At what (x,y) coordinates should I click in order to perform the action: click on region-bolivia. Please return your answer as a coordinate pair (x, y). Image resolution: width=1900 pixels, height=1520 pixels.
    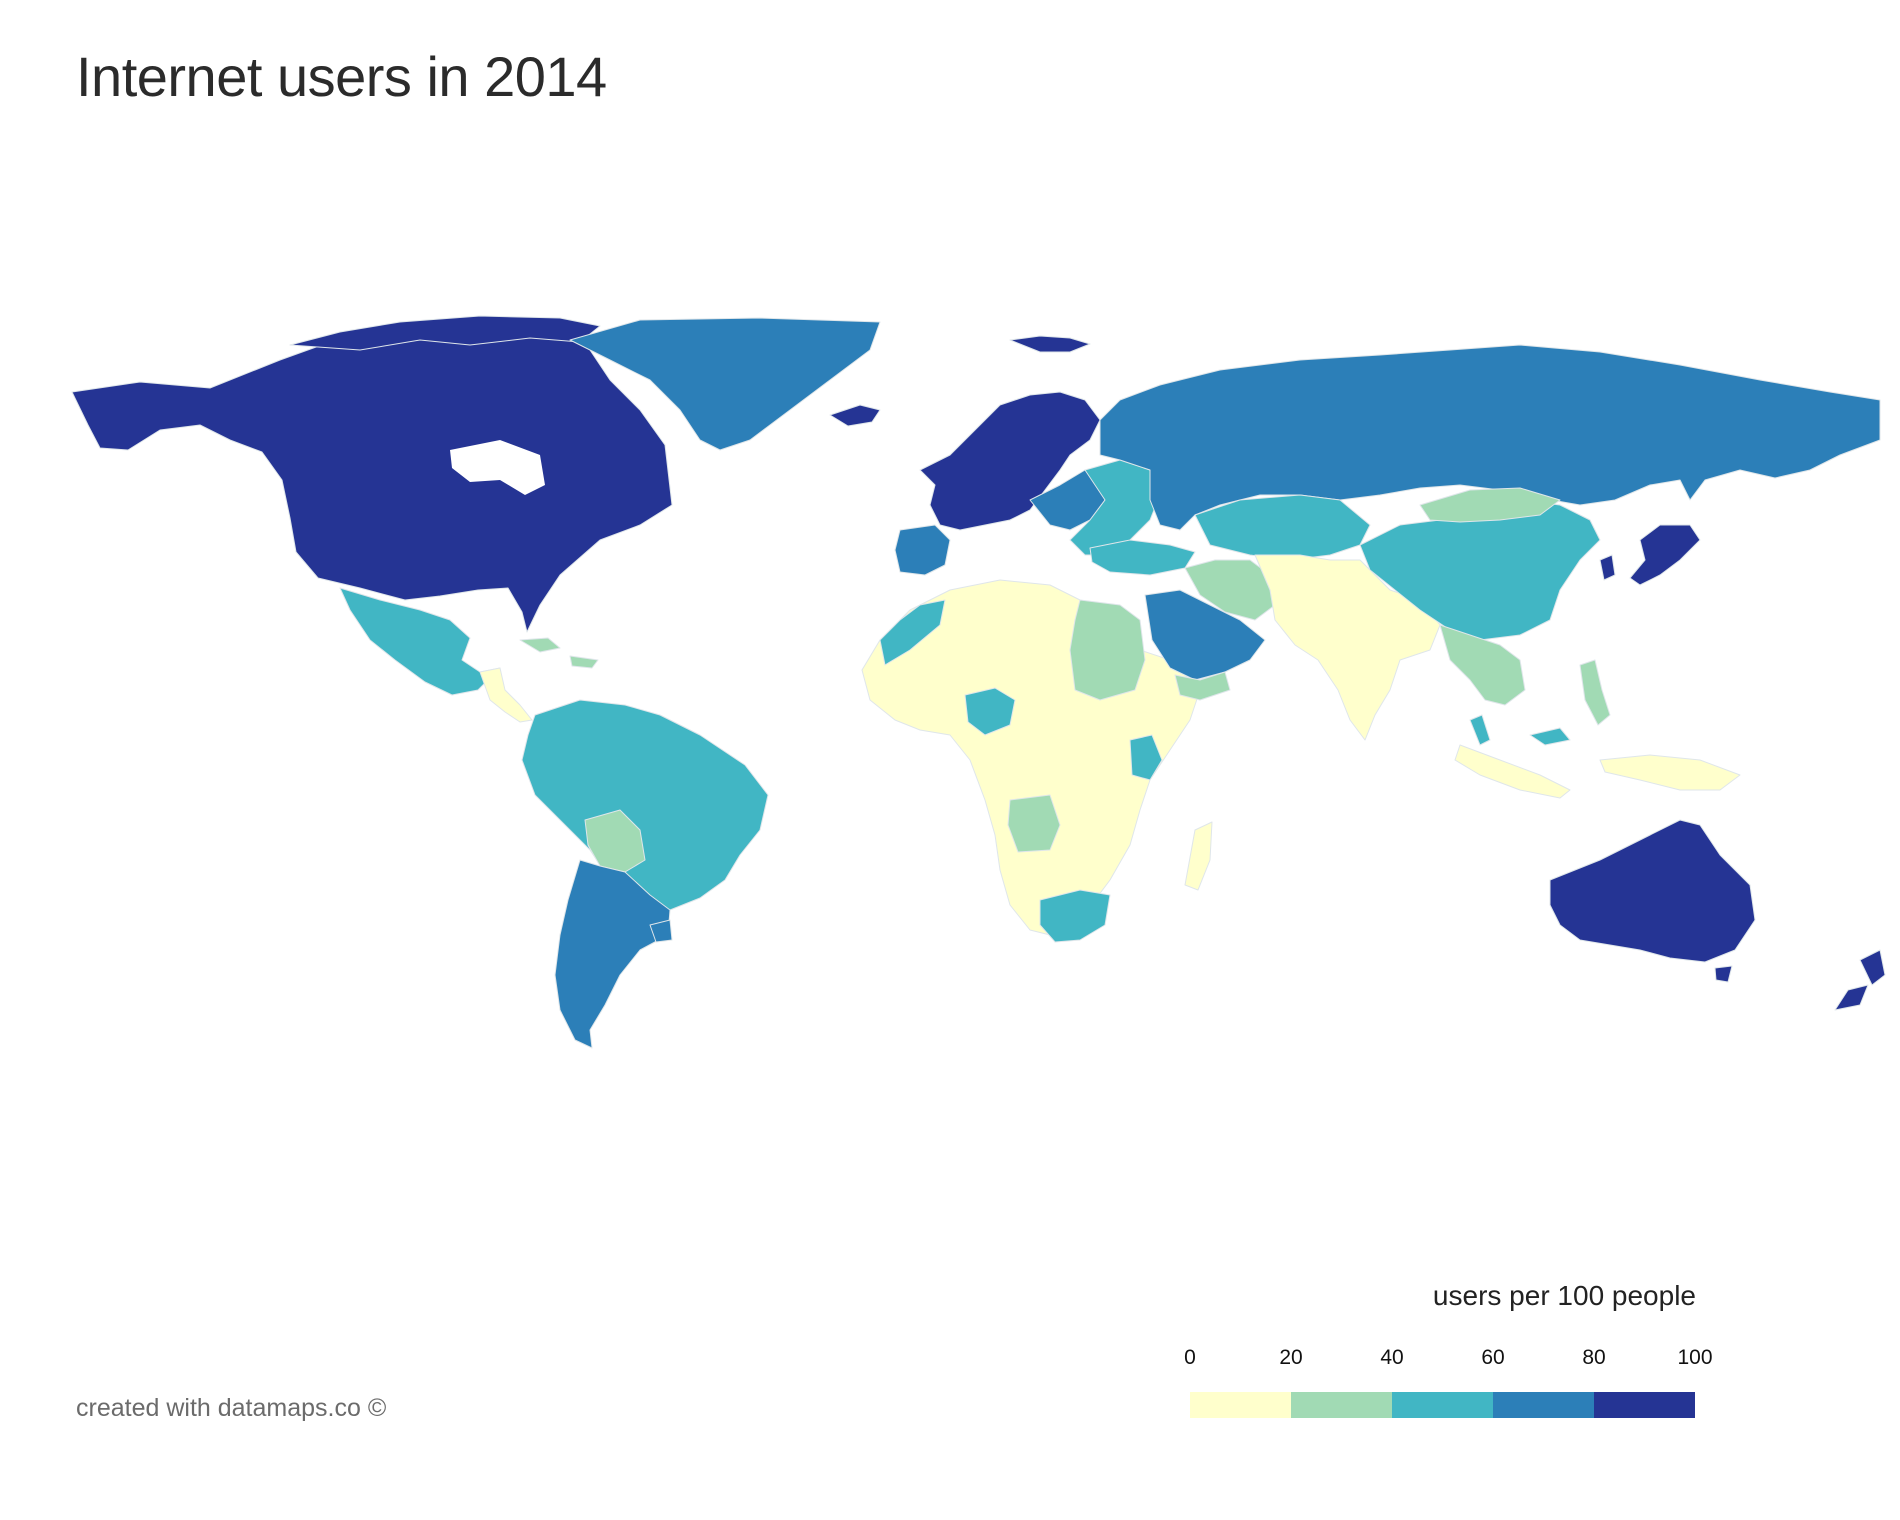
    Looking at the image, I should click on (615, 841).